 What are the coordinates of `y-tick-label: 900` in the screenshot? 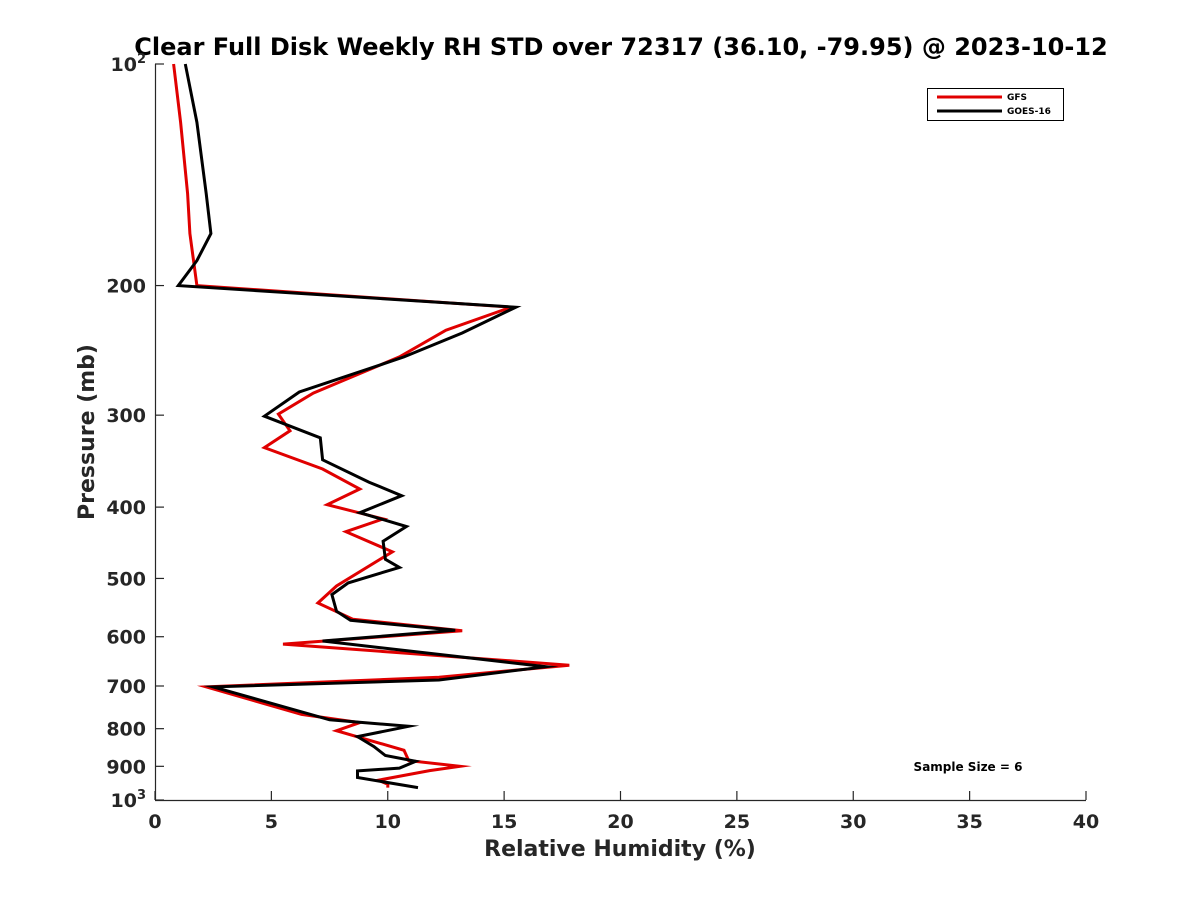 It's located at (126, 767).